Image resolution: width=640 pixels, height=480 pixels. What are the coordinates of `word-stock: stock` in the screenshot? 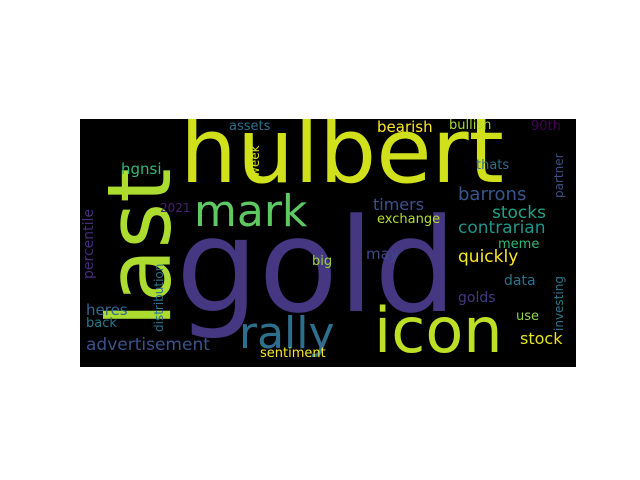 It's located at (541, 338).